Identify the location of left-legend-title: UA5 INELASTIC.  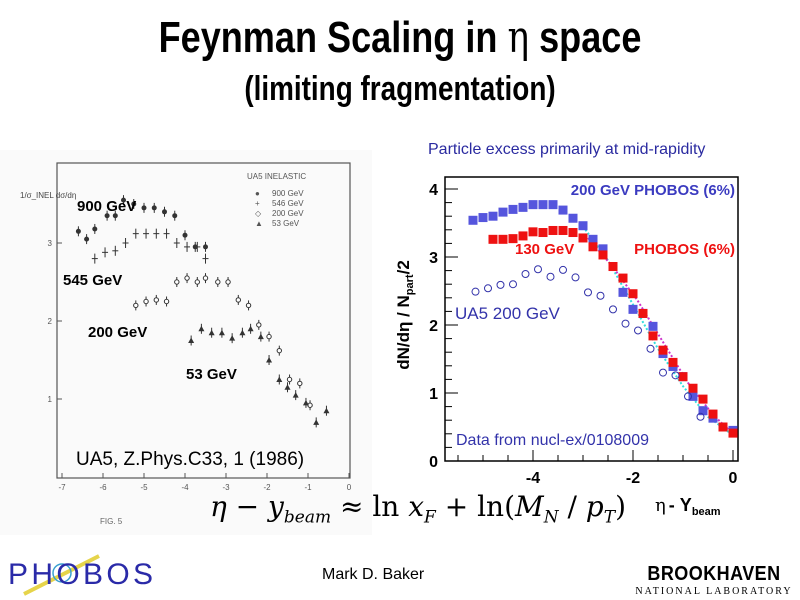
(276, 176).